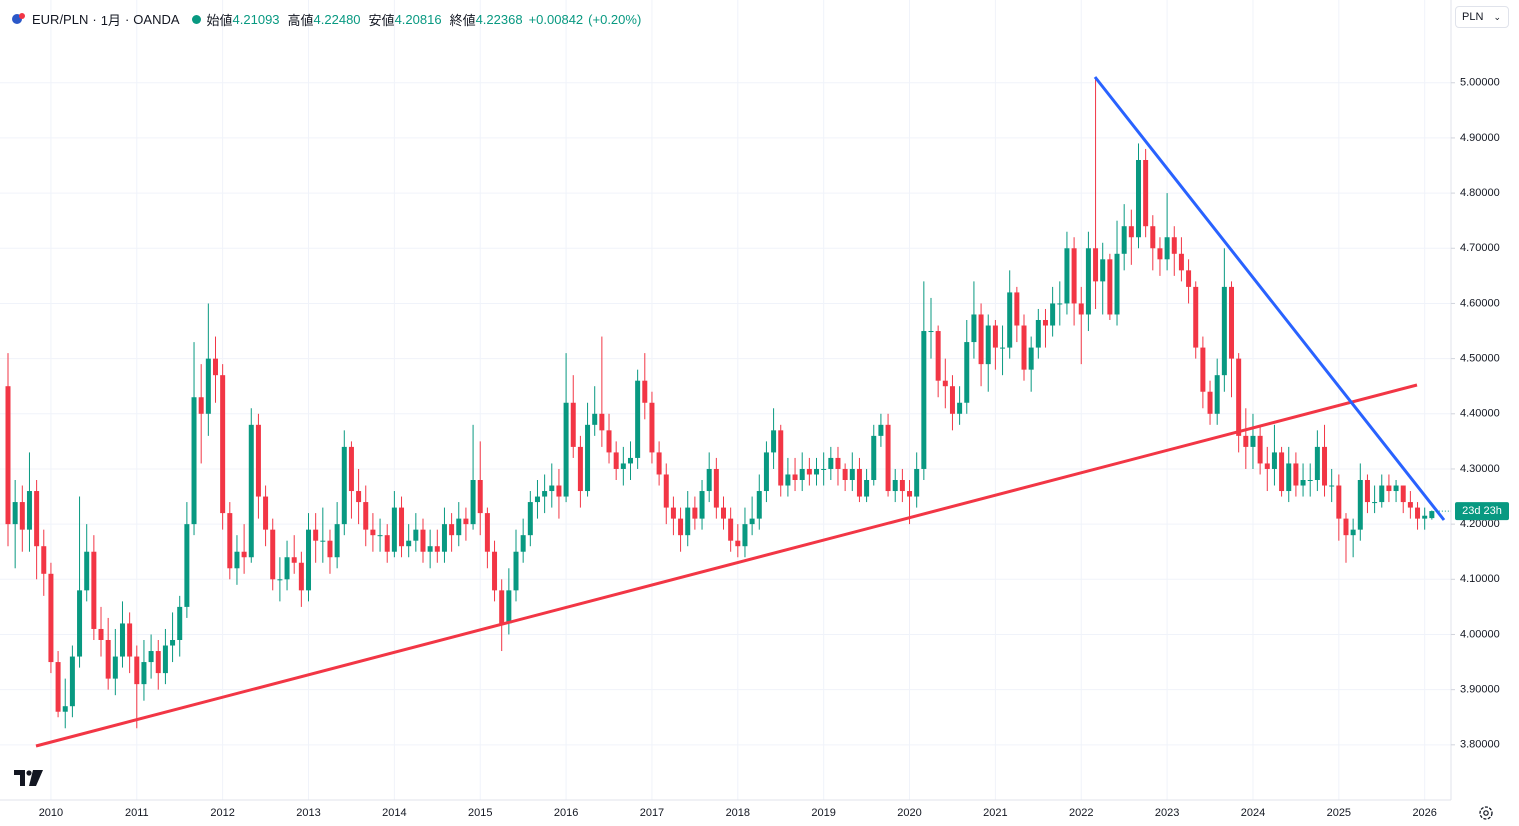  What do you see at coordinates (18, 18) in the screenshot?
I see `flag-icons` at bounding box center [18, 18].